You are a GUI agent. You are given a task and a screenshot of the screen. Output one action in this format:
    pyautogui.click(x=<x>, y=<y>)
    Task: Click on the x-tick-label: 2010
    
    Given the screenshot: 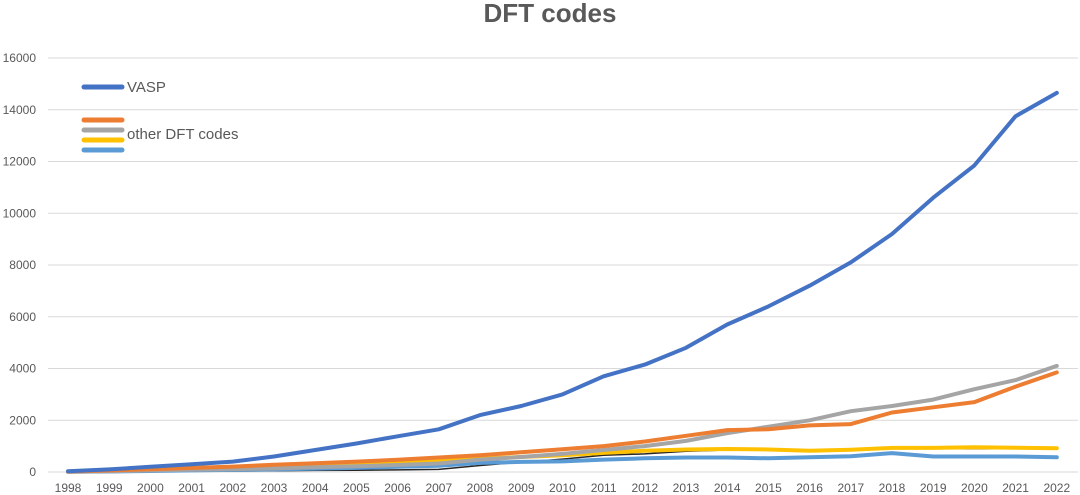 What is the action you would take?
    pyautogui.click(x=562, y=488)
    